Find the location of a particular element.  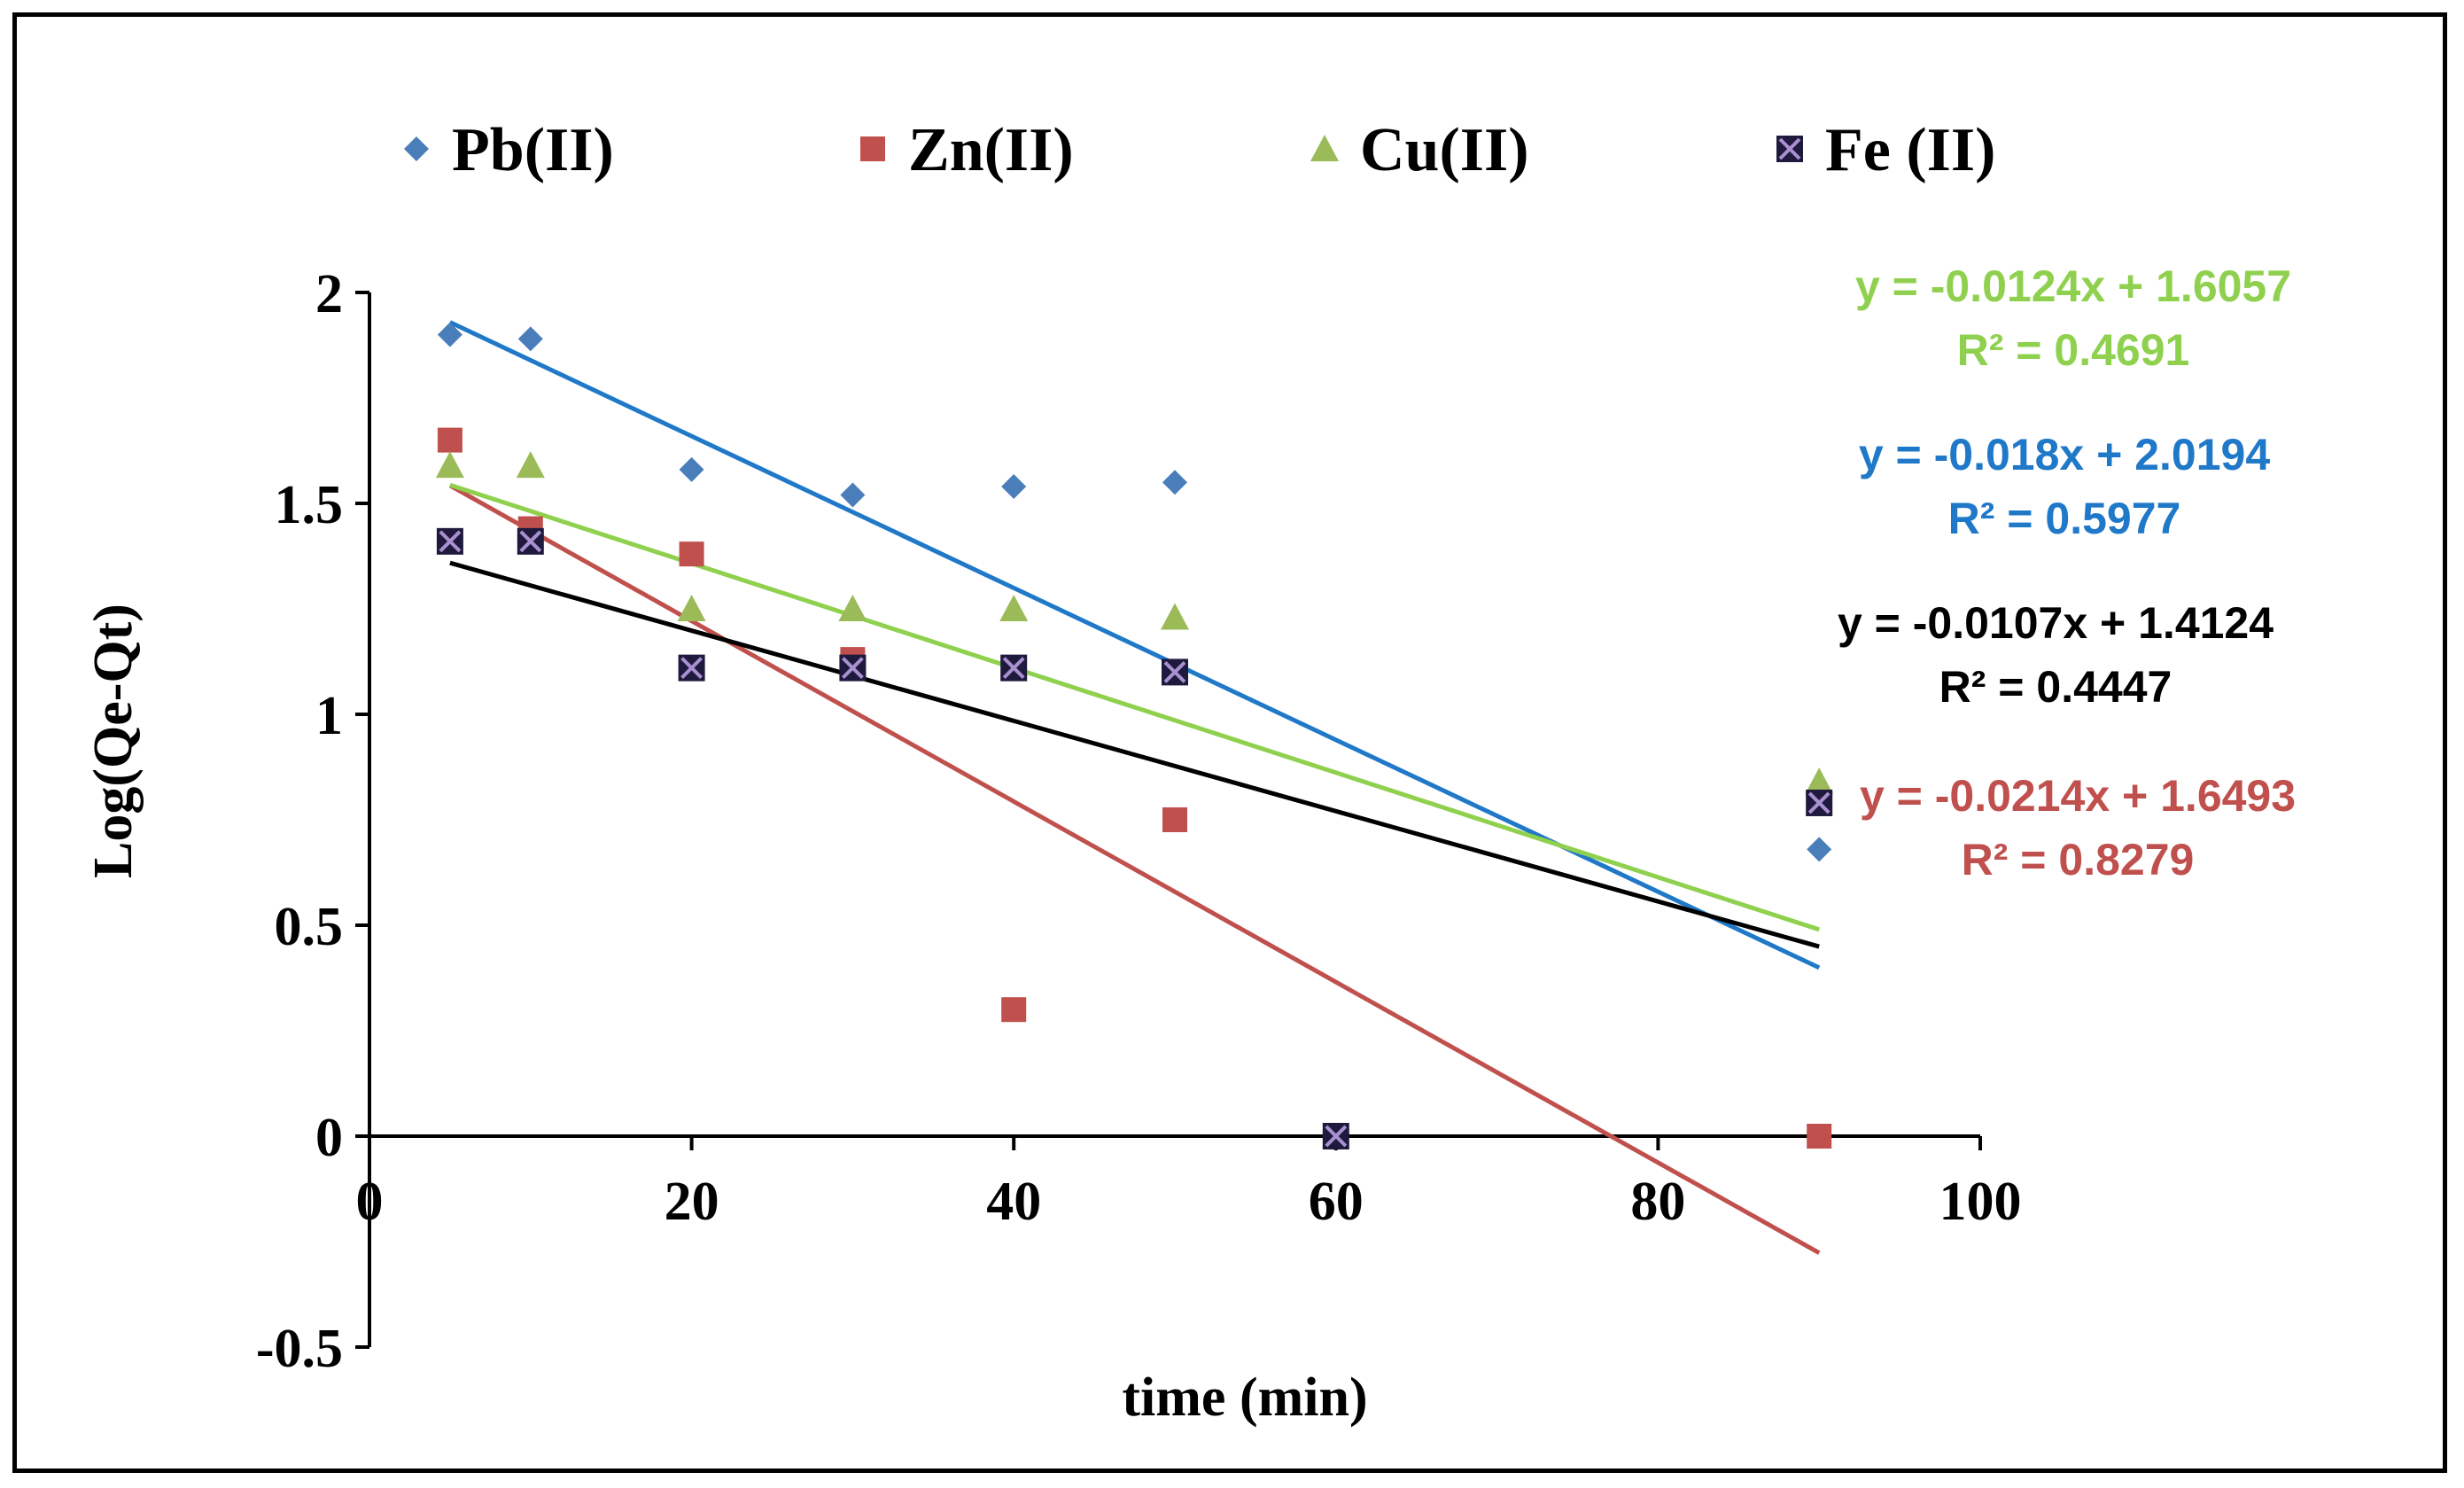

x-tick-label: 20 is located at coordinates (692, 1202).